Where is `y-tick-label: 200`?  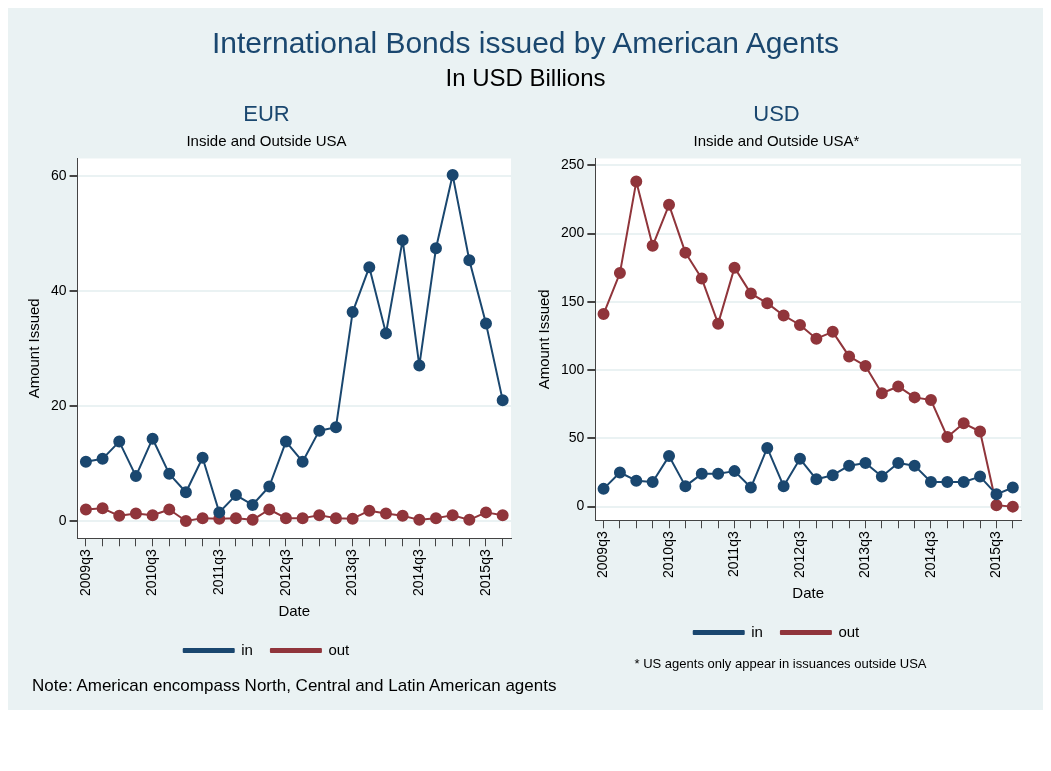
y-tick-label: 200 is located at coordinates (573, 232).